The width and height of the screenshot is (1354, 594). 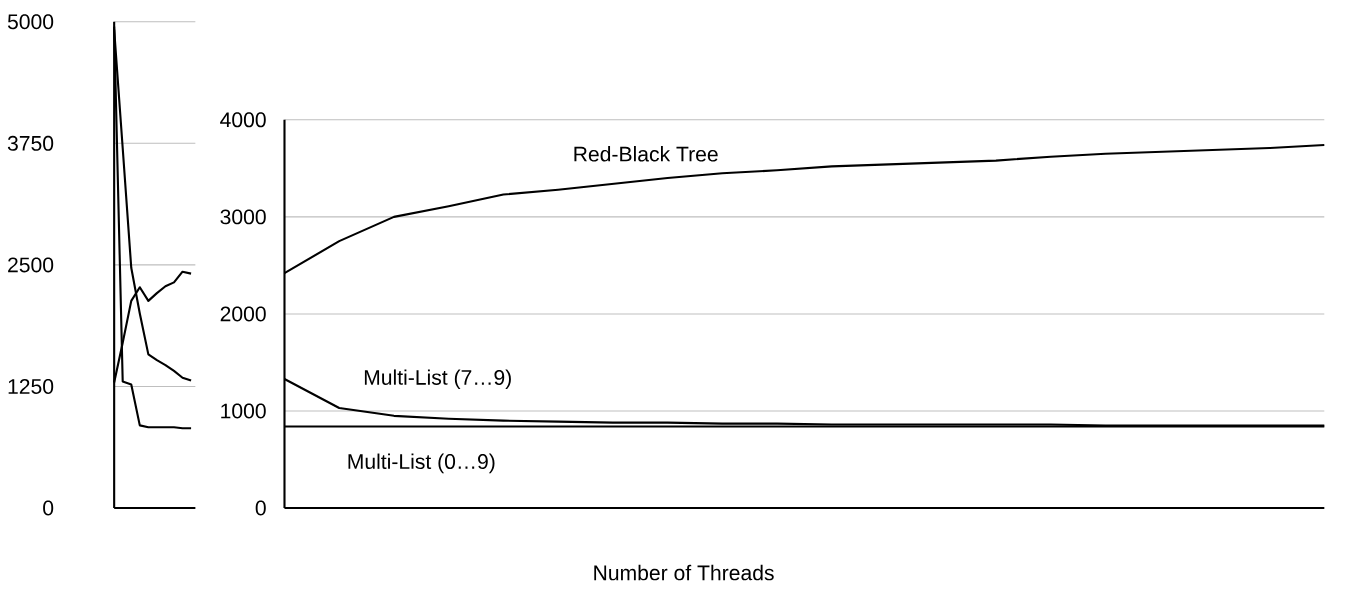 I want to click on series-label: Multi-List (0…9), so click(x=421, y=463).